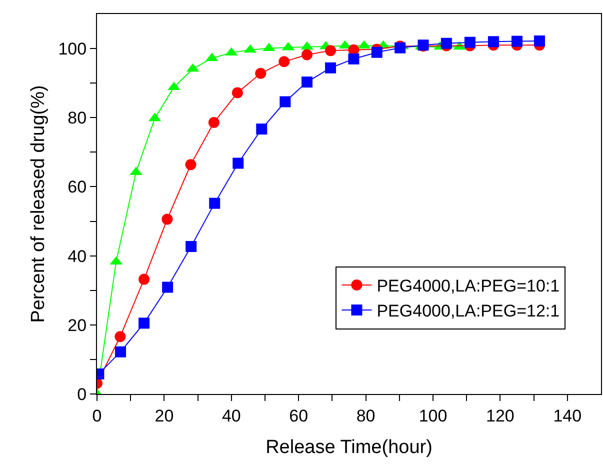 Image resolution: width=603 pixels, height=465 pixels. I want to click on x-axis-title: Release Time(hour), so click(349, 447).